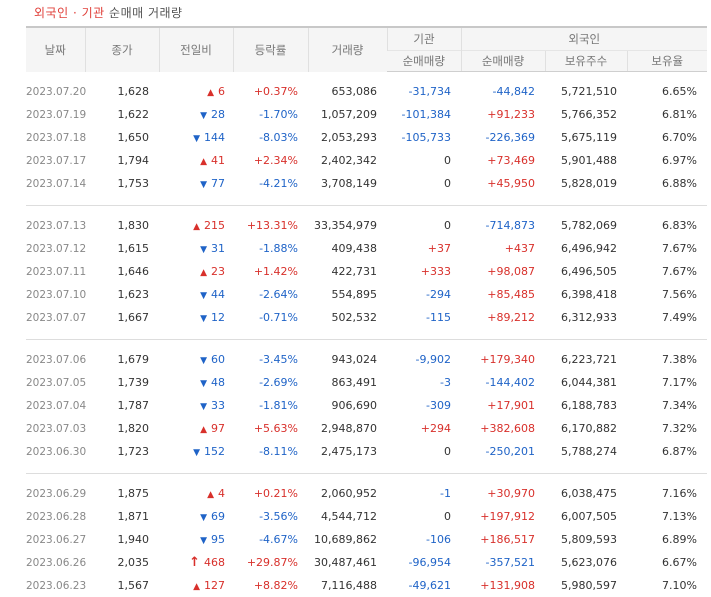 This screenshot has height=597, width=711. I want to click on volume-cell: 422,731, so click(347, 271).